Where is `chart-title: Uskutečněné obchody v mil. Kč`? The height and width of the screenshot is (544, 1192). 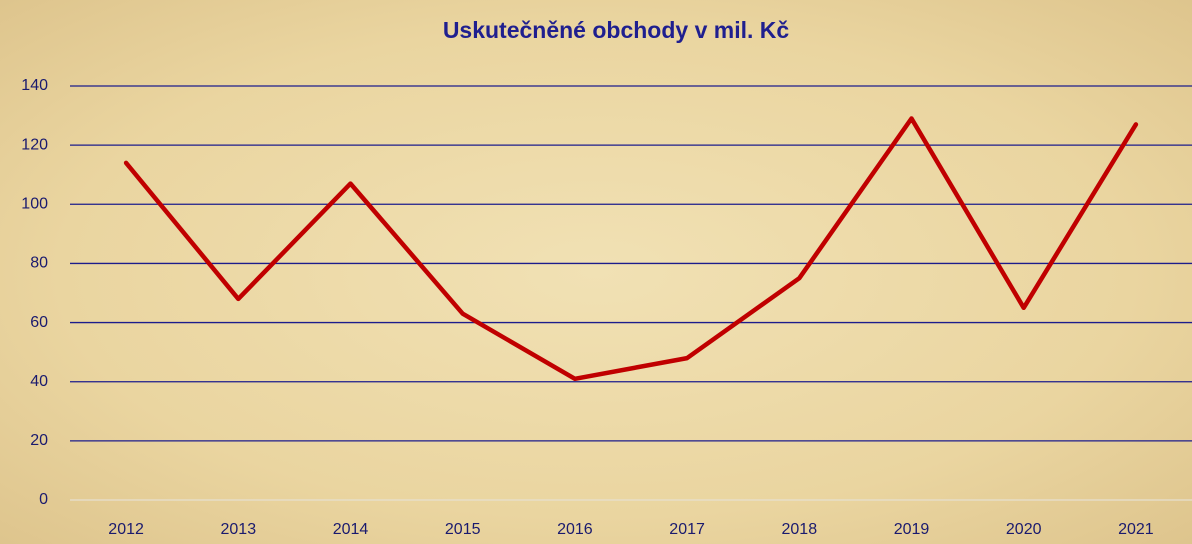 chart-title: Uskutečněné obchody v mil. Kč is located at coordinates (616, 30).